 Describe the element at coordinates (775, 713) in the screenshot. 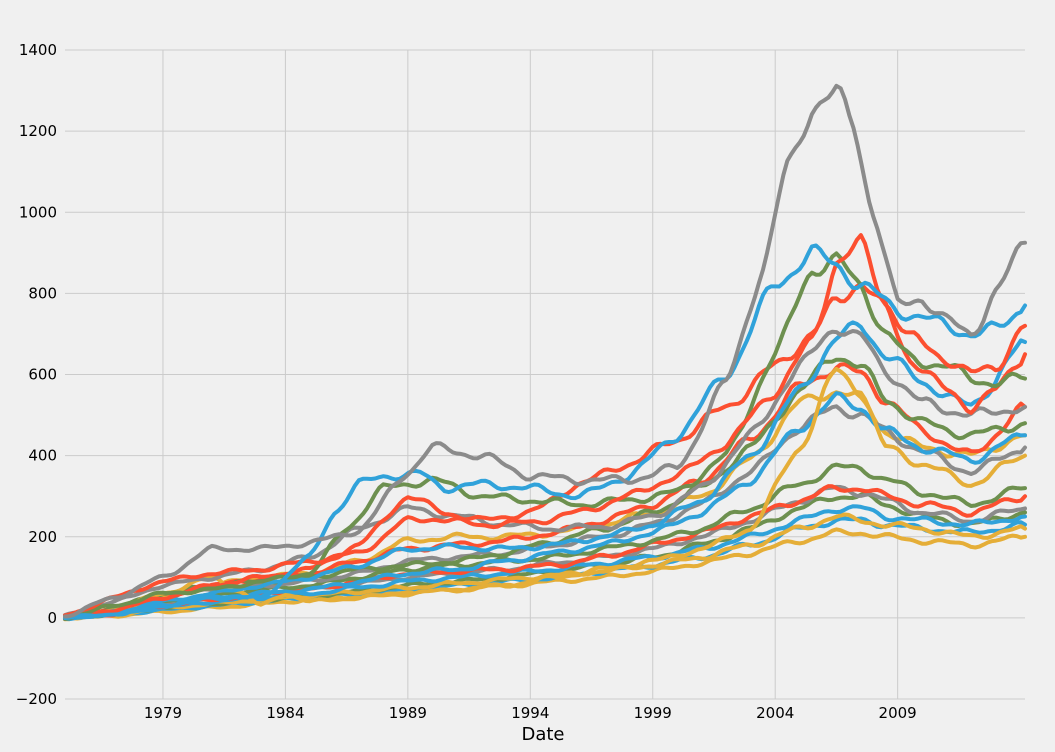

I see `x-tick-label: 2004` at that location.